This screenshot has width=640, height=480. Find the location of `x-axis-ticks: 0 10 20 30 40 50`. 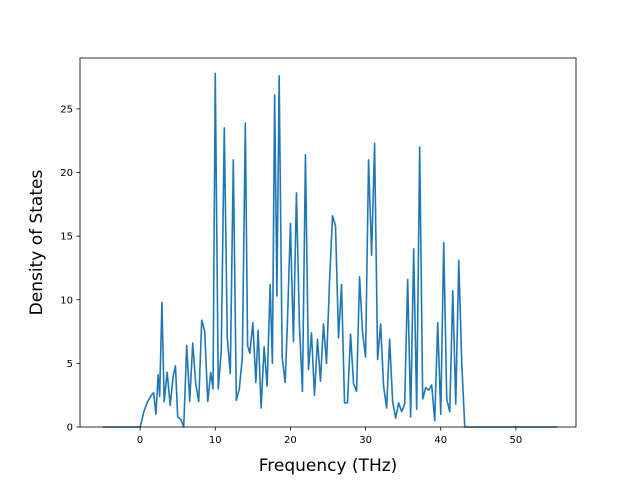

x-axis-ticks: 0 10 20 30 40 50 is located at coordinates (329, 436).